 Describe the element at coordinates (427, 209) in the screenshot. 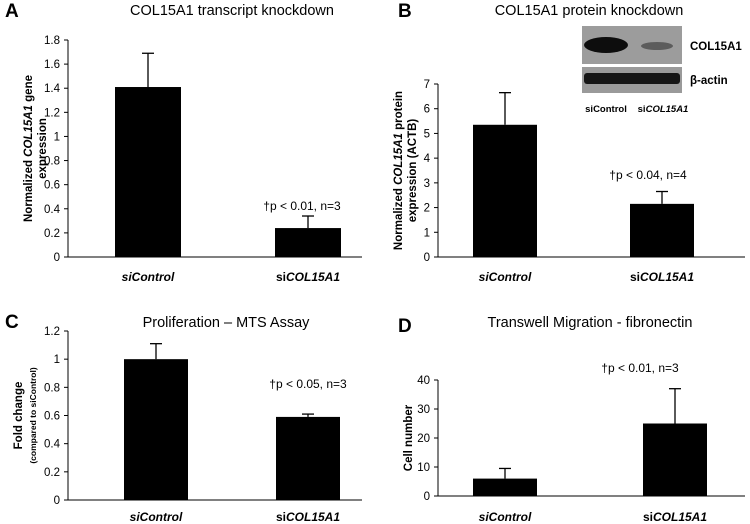

I see `y-tick-label: 2` at that location.